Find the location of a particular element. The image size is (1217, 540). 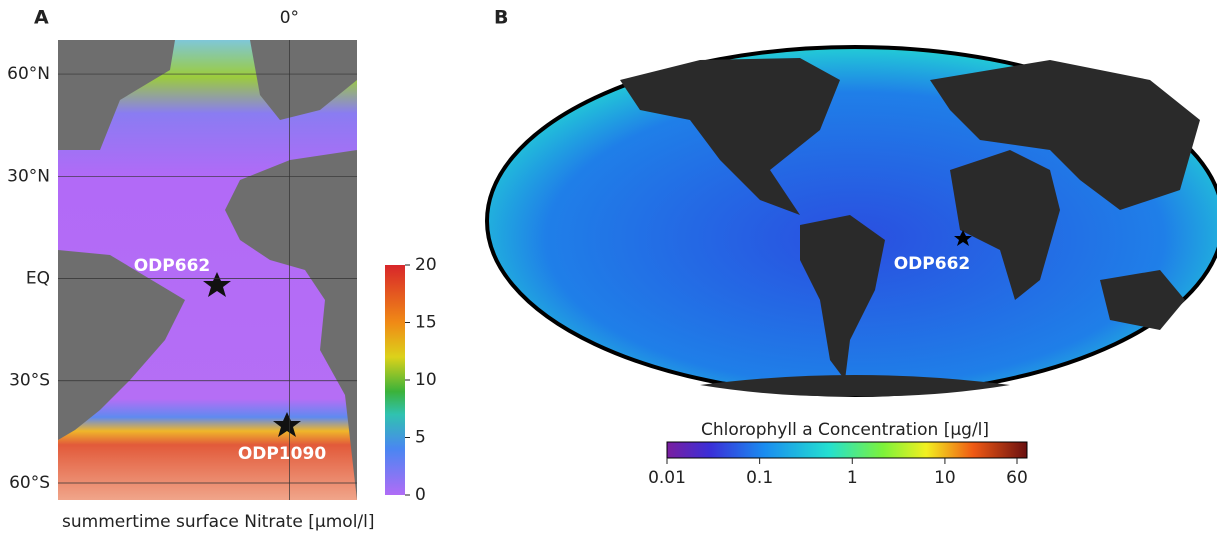

lat-label: 60°S is located at coordinates (29, 483).